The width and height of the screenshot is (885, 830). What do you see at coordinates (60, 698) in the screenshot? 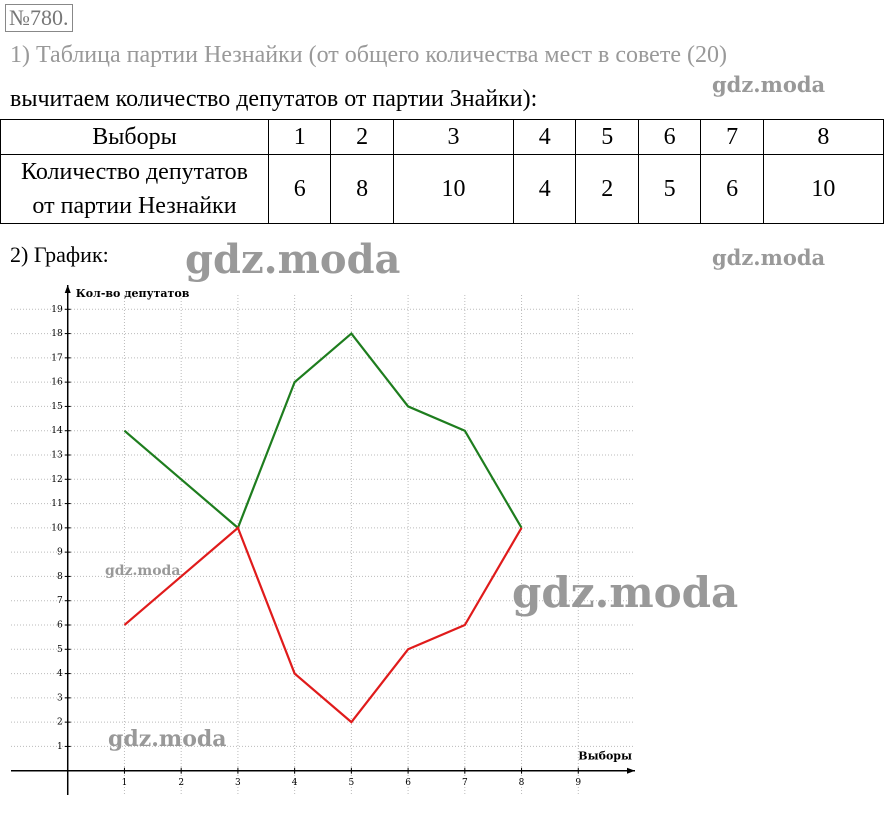
I see `y-tick-label: 3` at bounding box center [60, 698].